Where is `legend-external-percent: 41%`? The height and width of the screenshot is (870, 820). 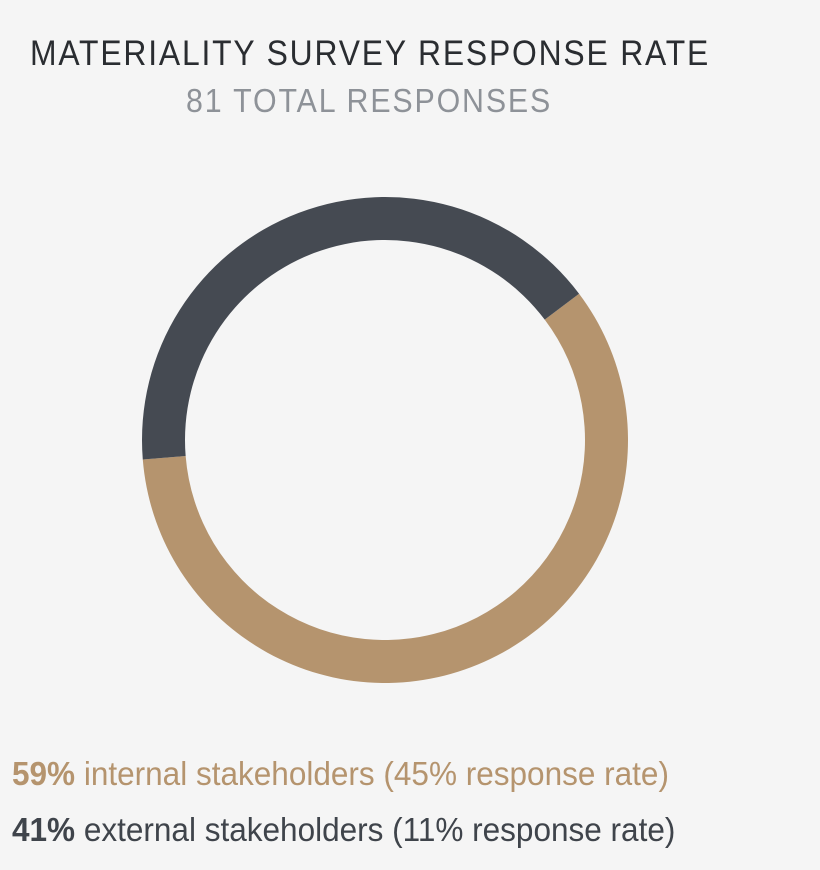
legend-external-percent: 41% is located at coordinates (44, 829).